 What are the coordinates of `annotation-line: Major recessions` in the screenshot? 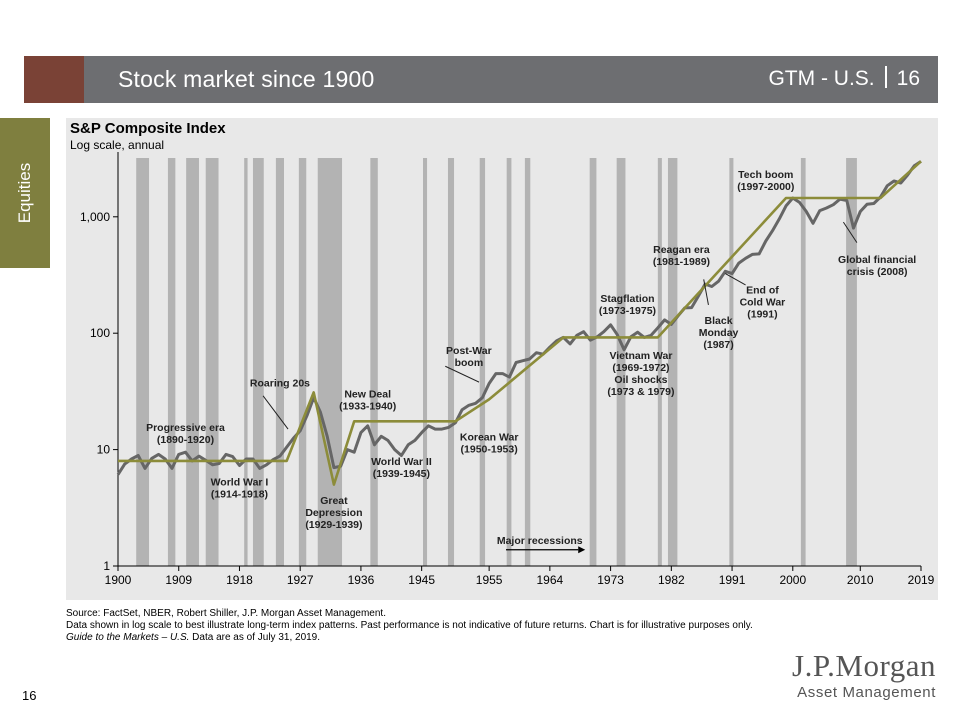 It's located at (540, 541).